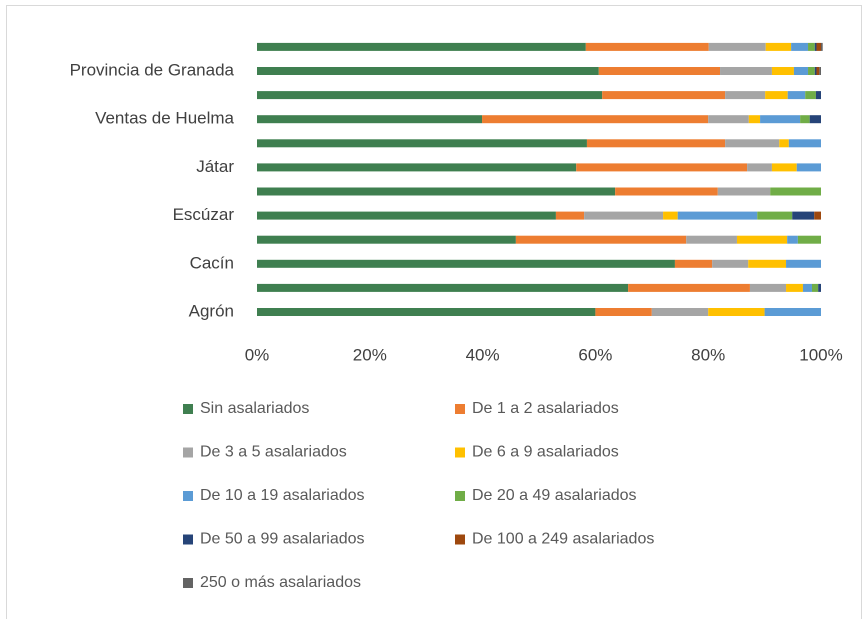 Image resolution: width=868 pixels, height=619 pixels. What do you see at coordinates (257, 354) in the screenshot?
I see `x-tick-label: 0%` at bounding box center [257, 354].